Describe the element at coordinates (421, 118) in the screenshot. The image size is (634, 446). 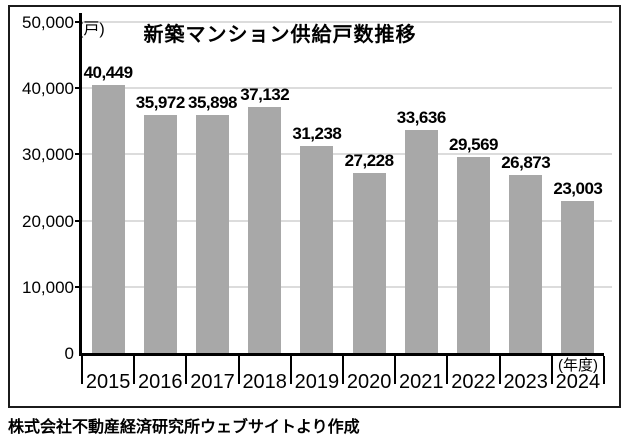
I see `bar-value-label: 33,636` at that location.